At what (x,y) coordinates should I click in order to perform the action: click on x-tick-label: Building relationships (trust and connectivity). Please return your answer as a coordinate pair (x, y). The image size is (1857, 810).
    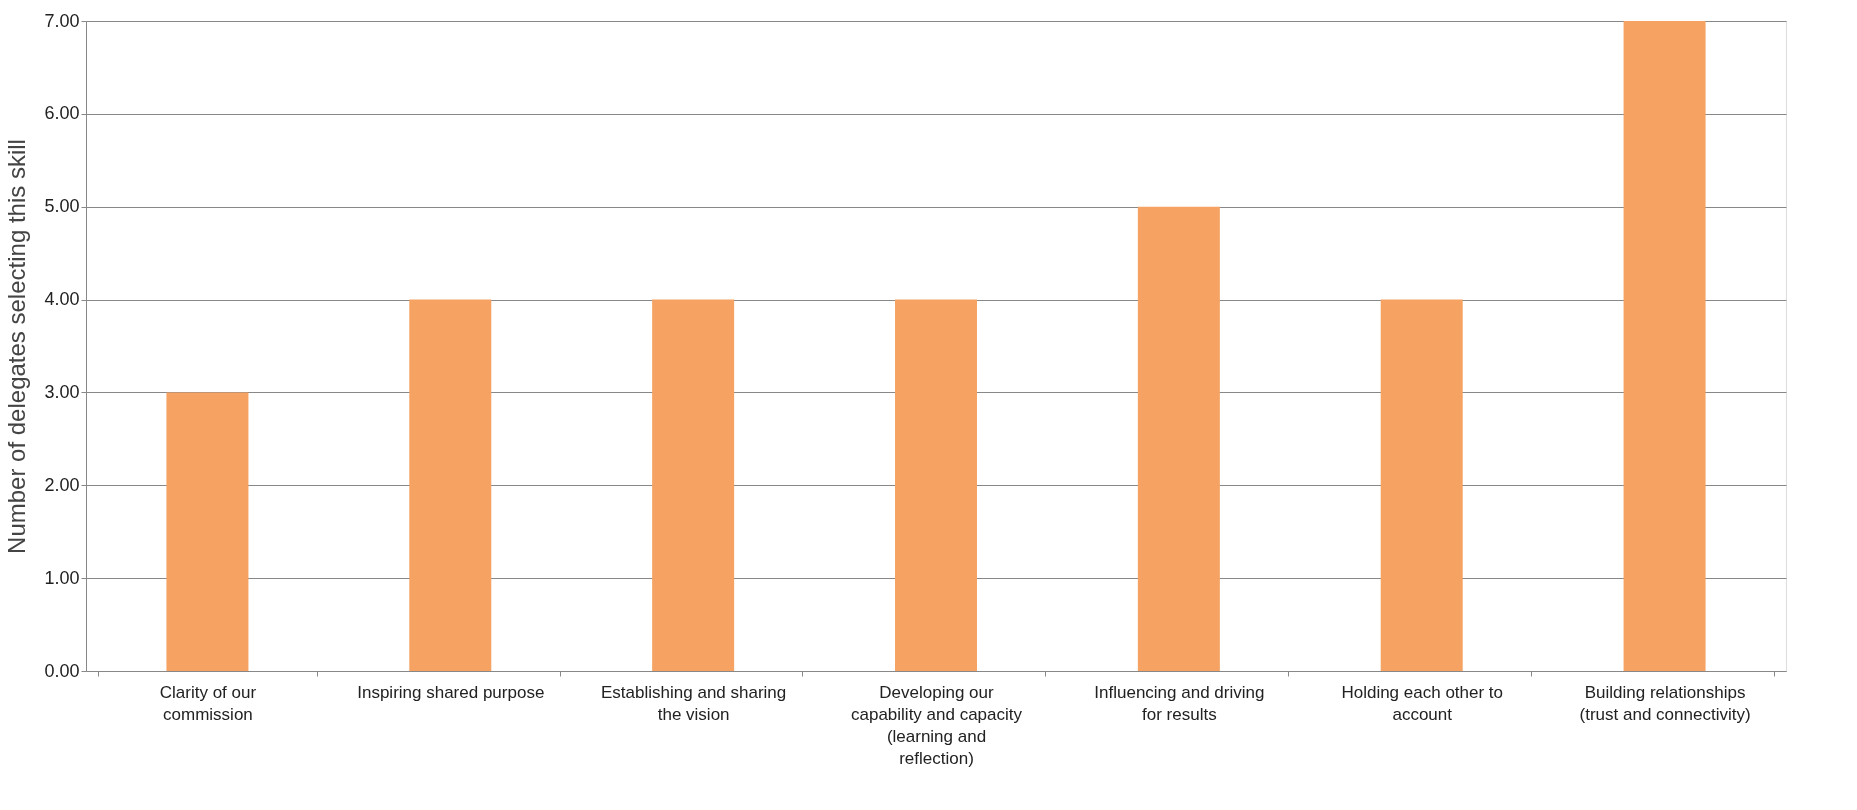
    Looking at the image, I should click on (1665, 703).